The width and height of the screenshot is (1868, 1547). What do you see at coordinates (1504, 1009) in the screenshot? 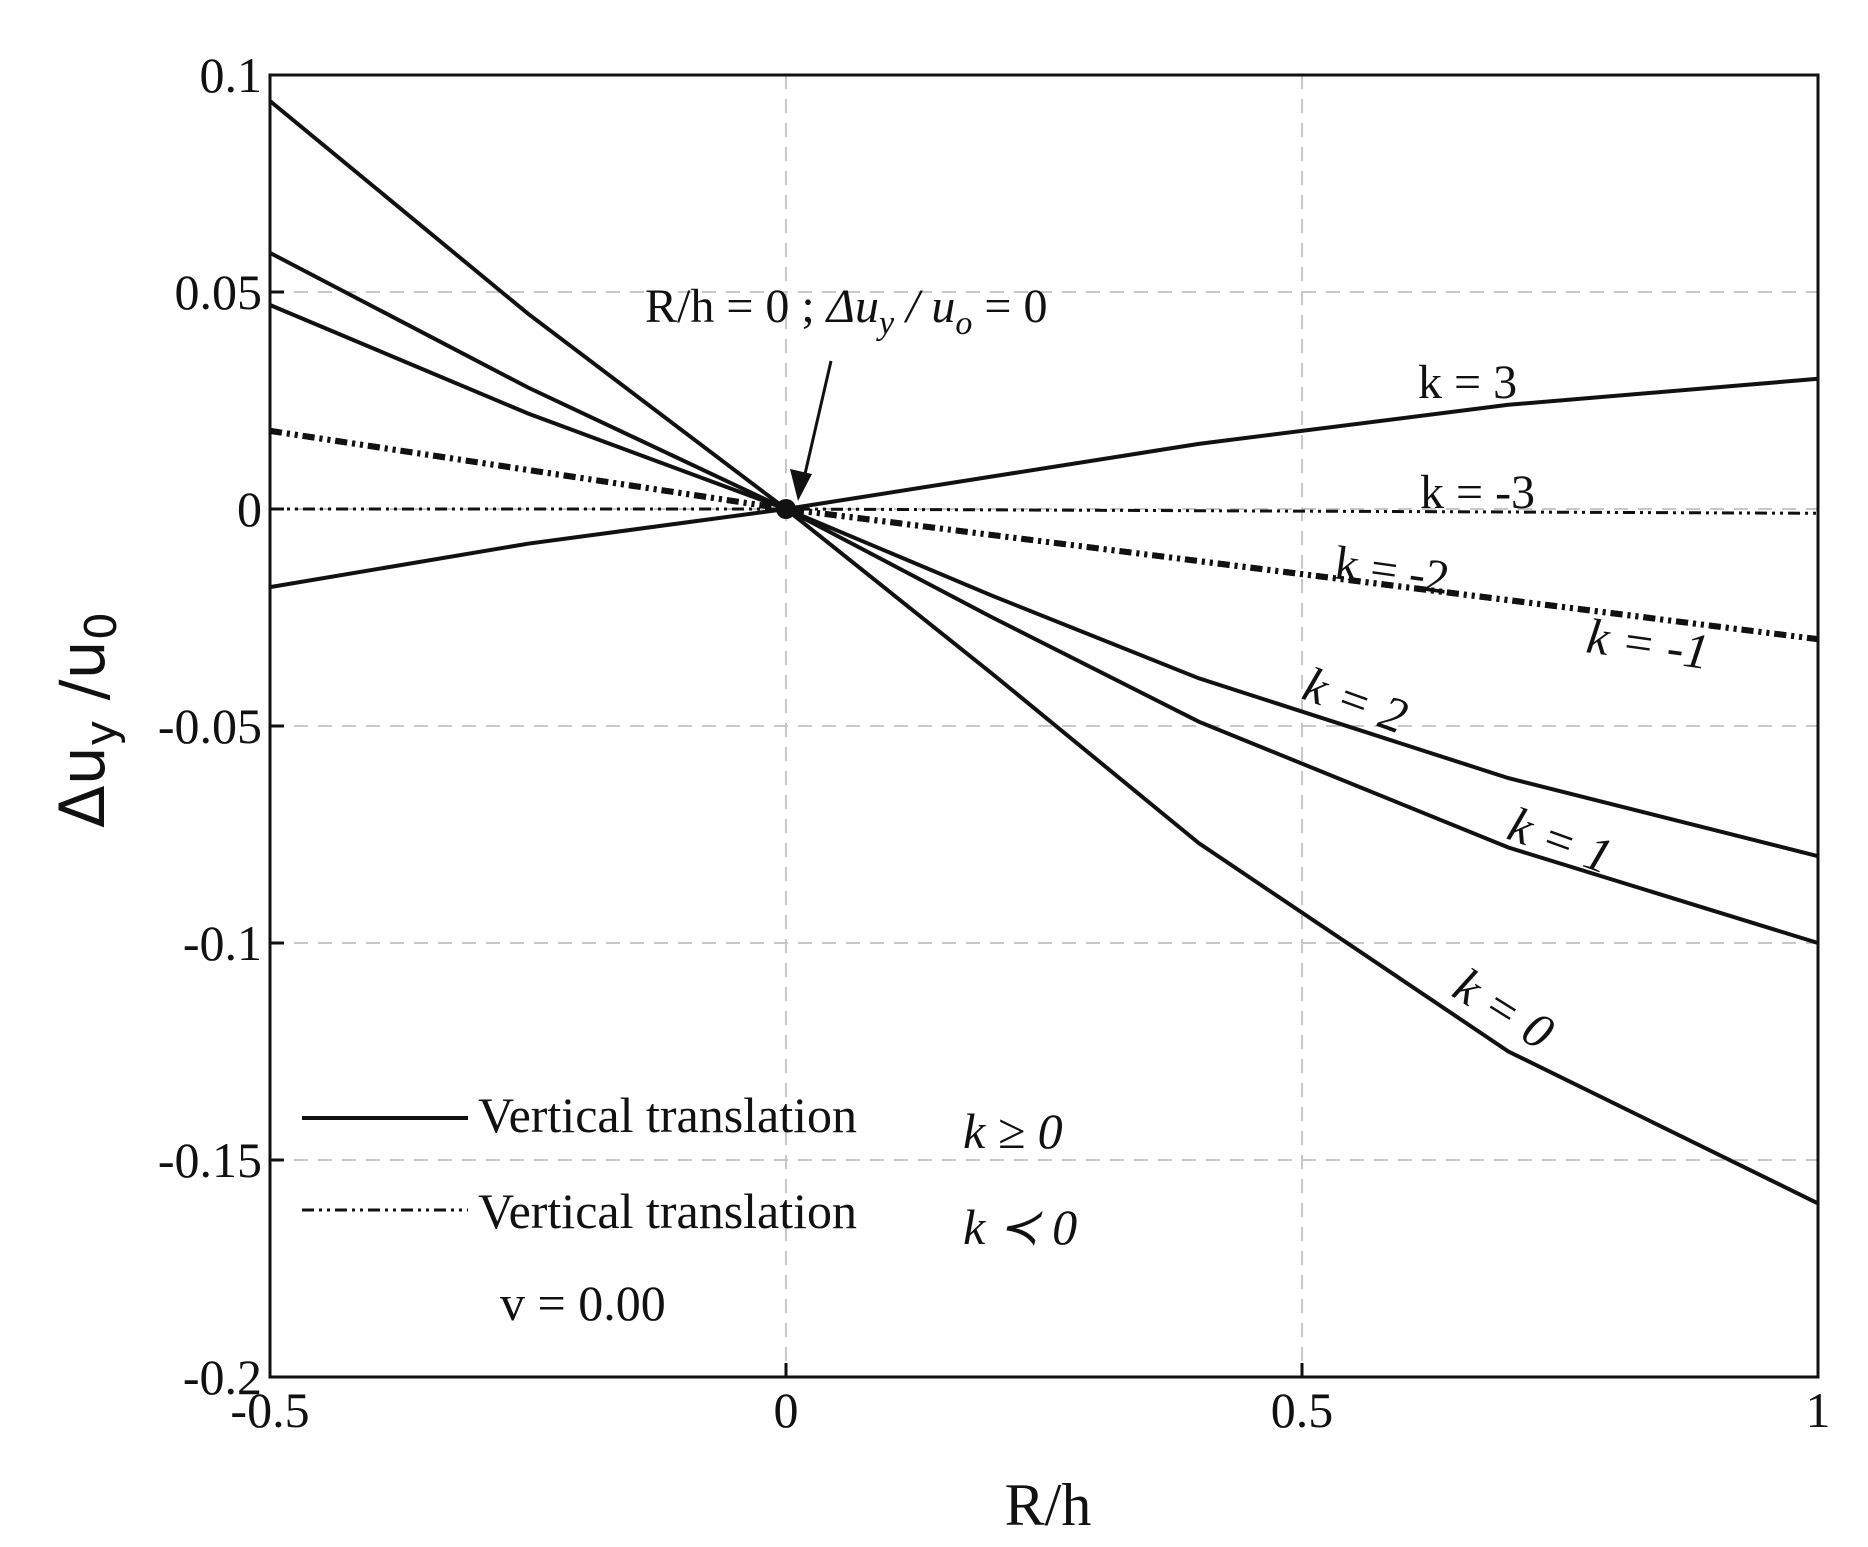
I see `label-k0: k = 0` at bounding box center [1504, 1009].